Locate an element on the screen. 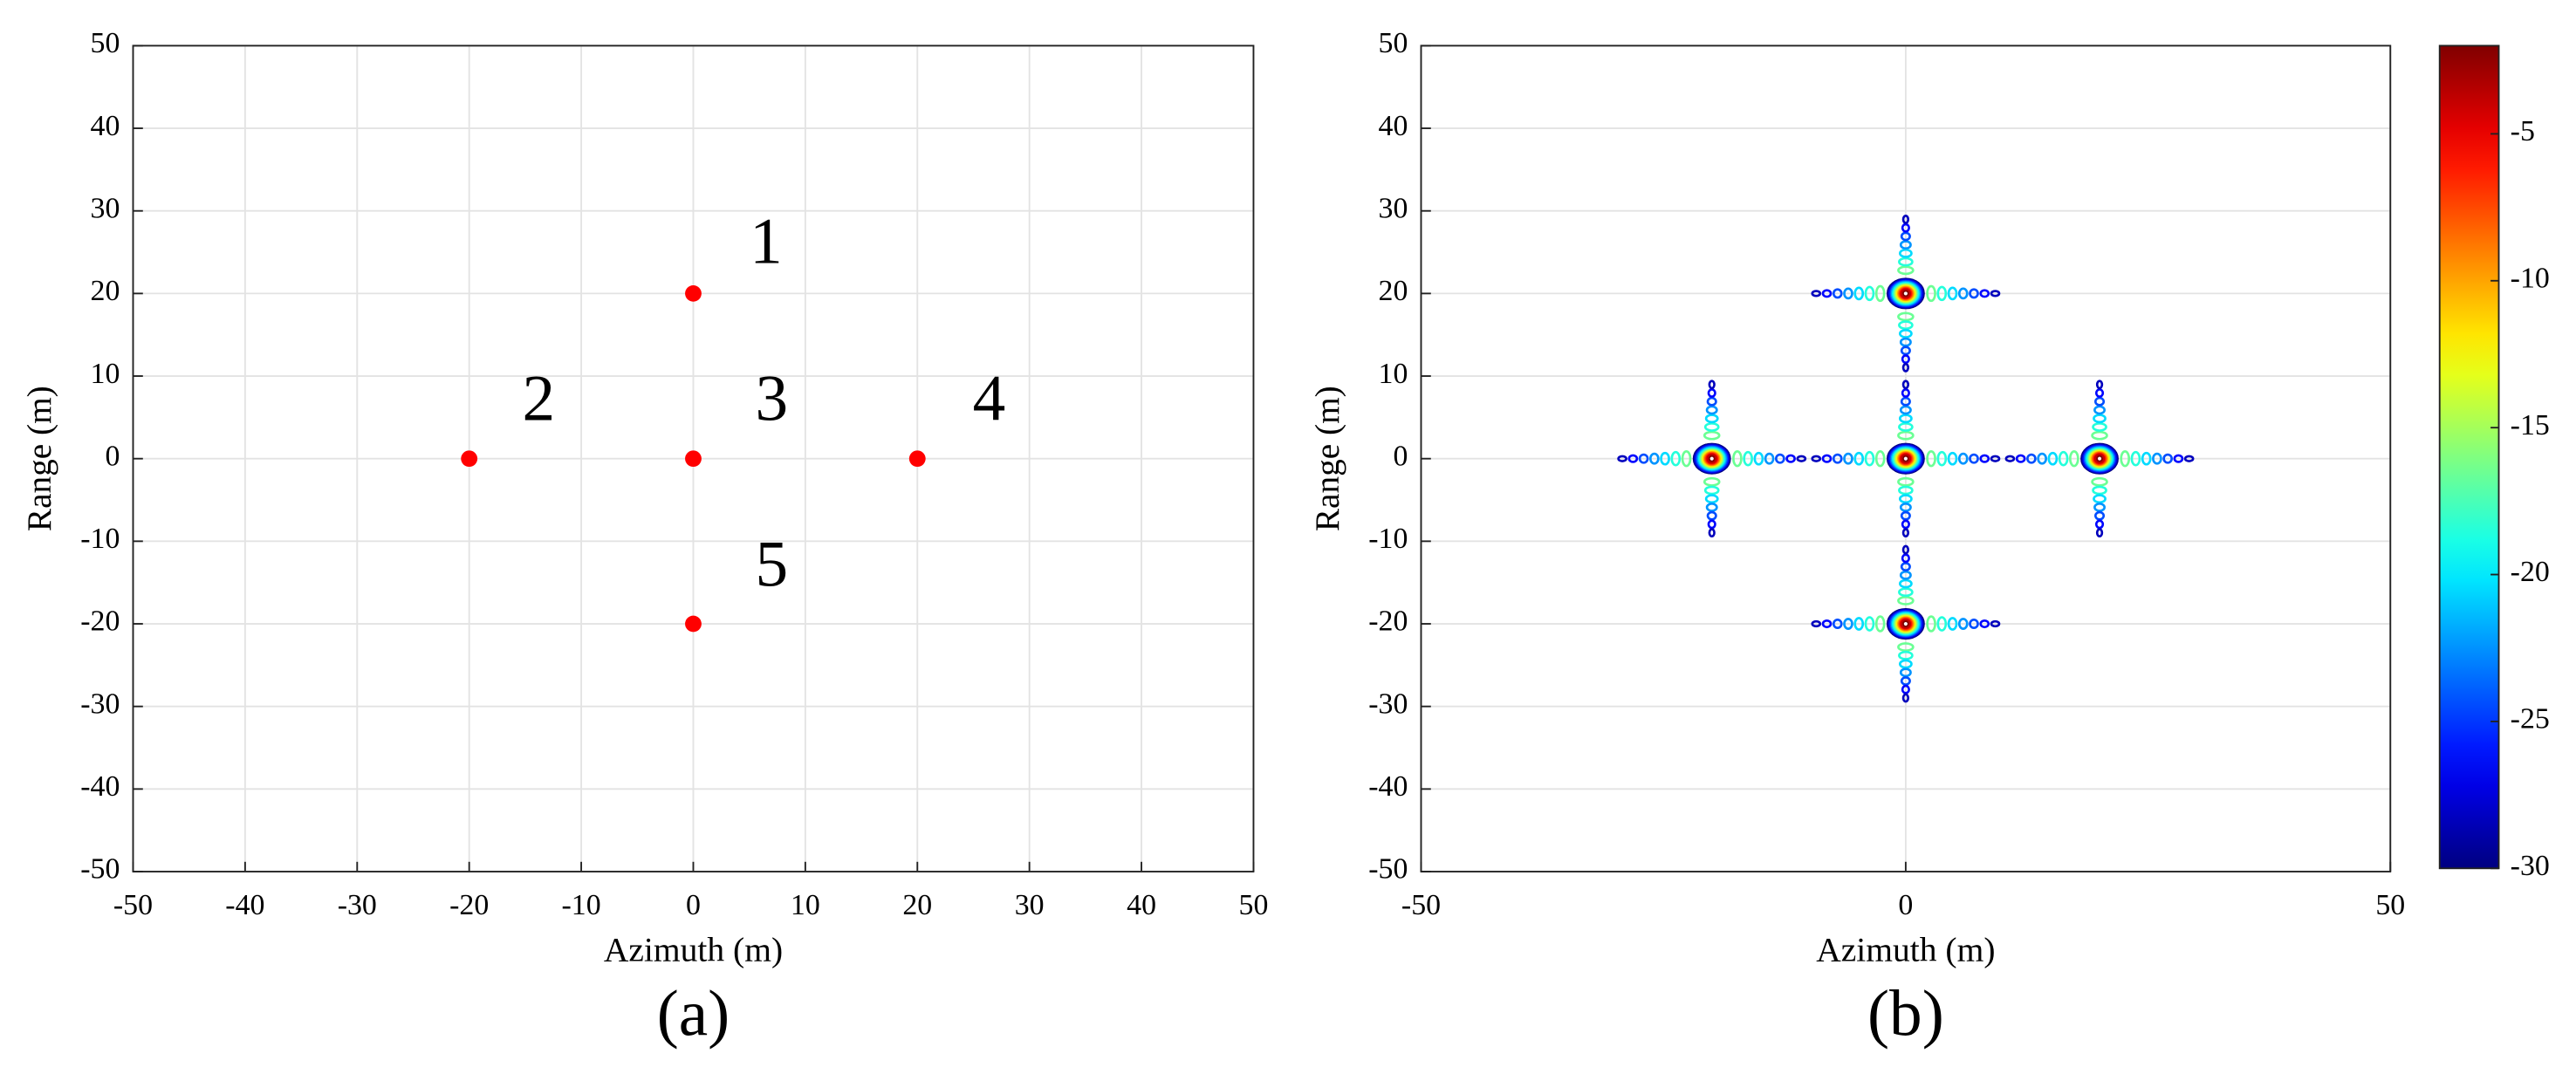 This screenshot has width=2576, height=1074. annotation: 3 is located at coordinates (772, 399).